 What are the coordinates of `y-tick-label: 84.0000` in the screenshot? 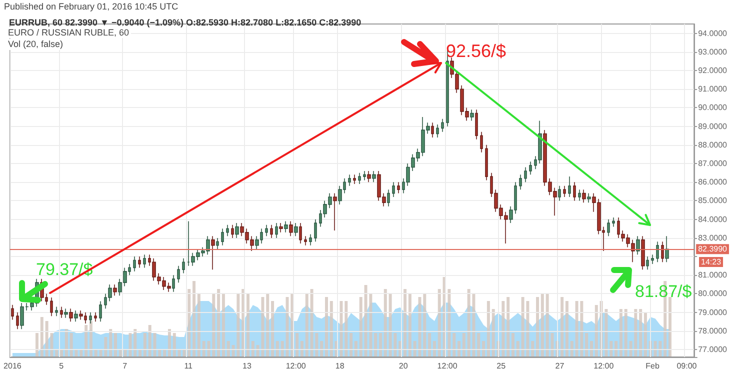 It's located at (713, 219).